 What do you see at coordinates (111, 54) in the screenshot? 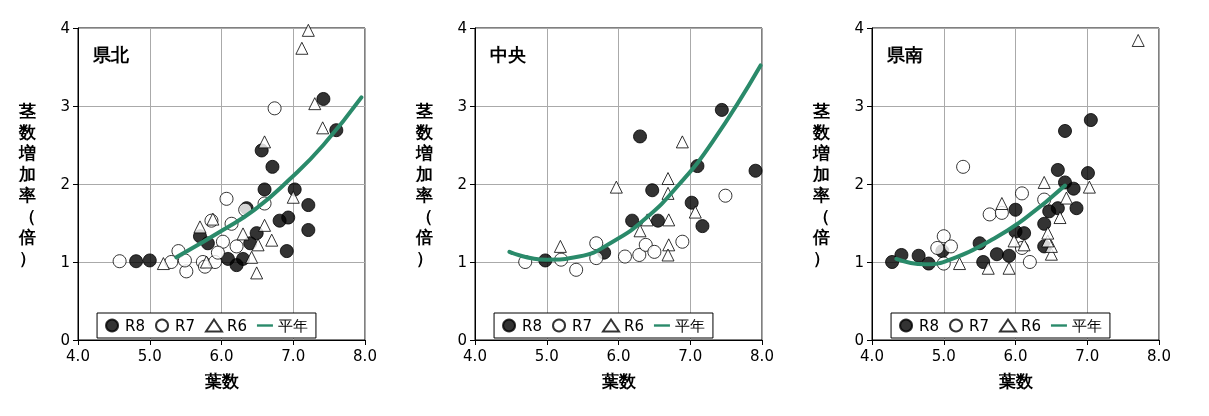
I see `text: 県北` at bounding box center [111, 54].